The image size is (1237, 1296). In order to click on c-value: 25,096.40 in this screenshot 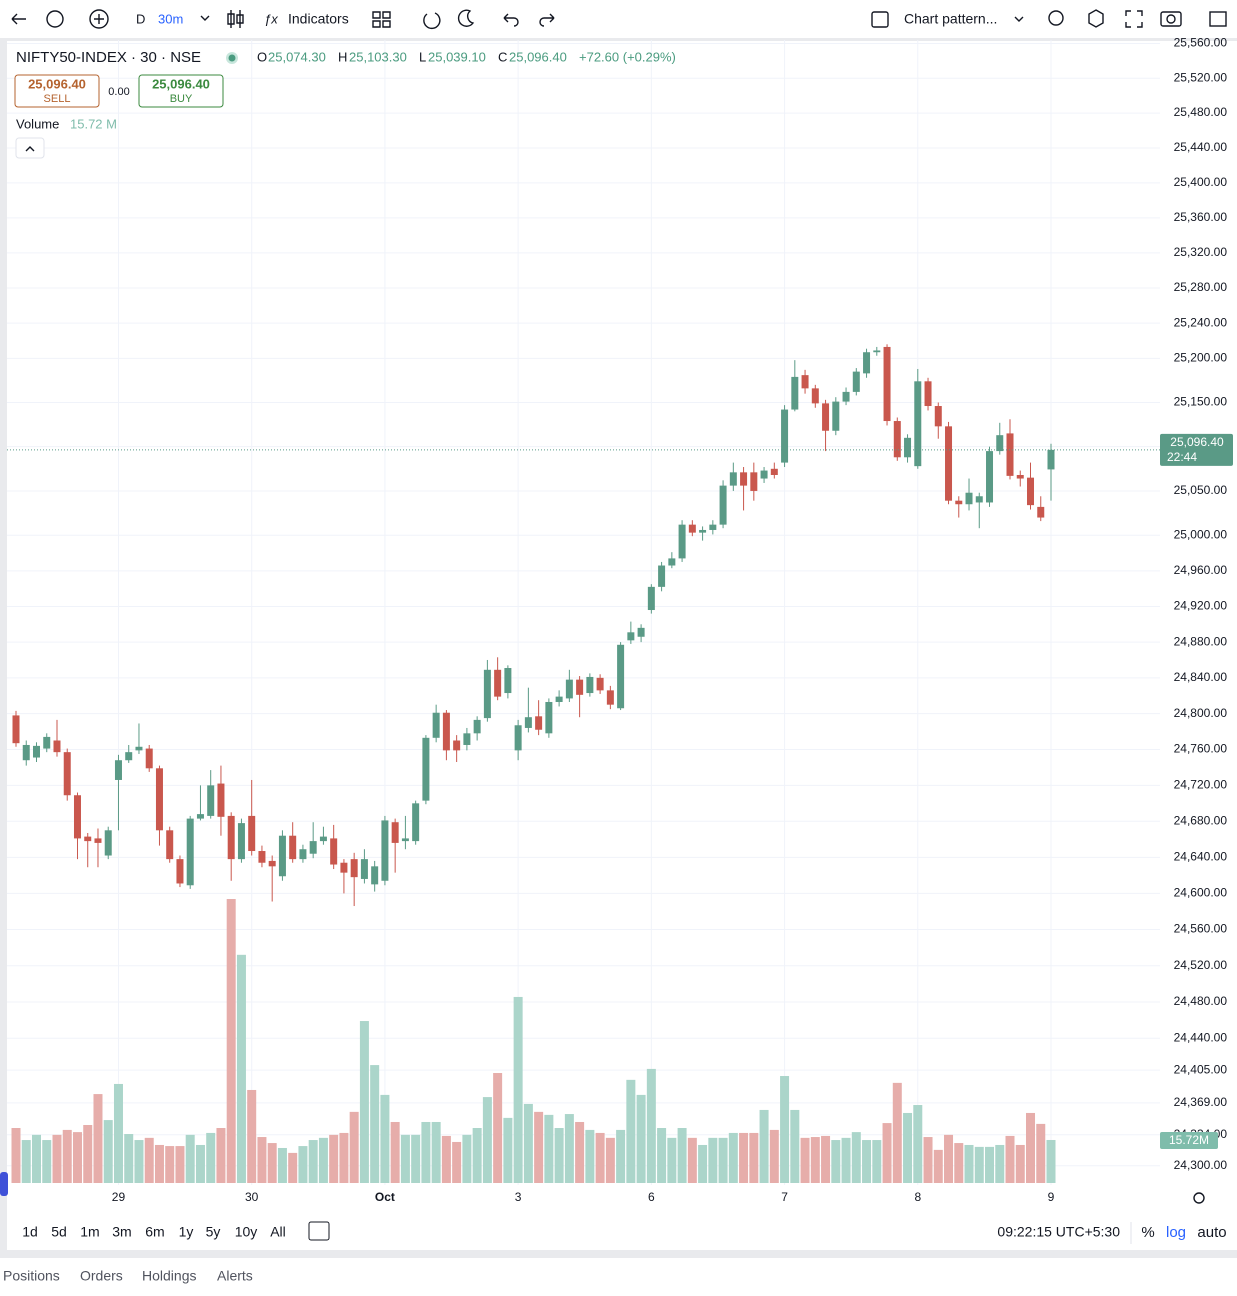, I will do `click(538, 56)`.